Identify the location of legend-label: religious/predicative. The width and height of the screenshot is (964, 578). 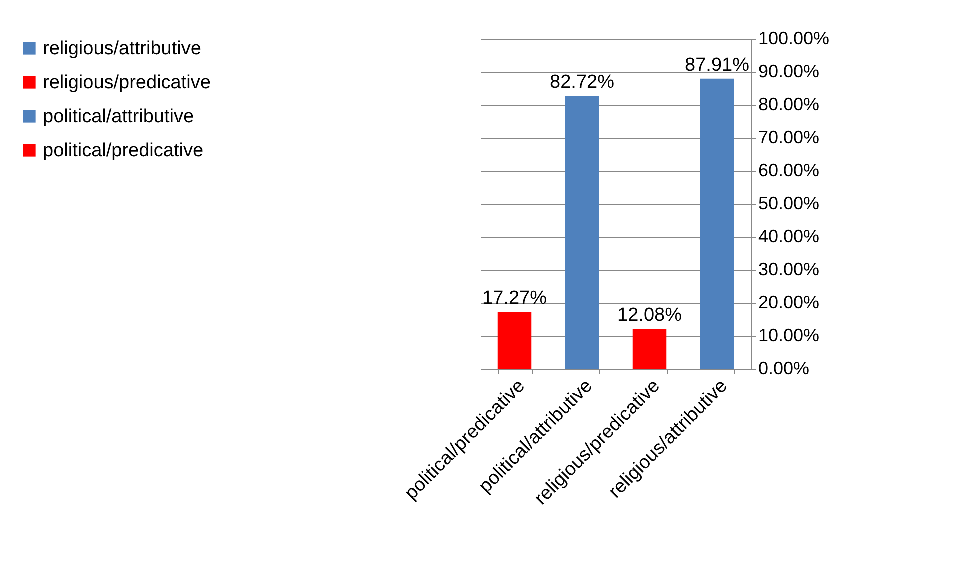
(127, 83).